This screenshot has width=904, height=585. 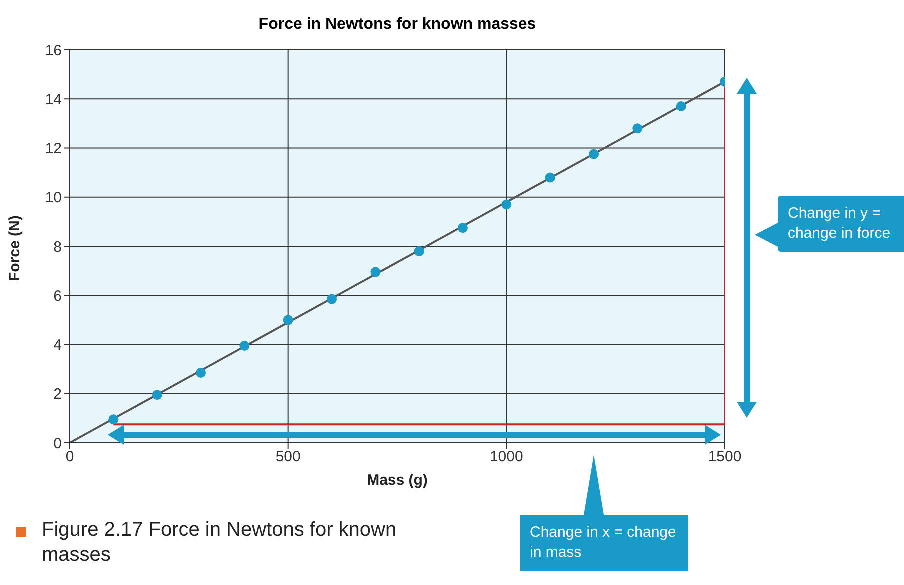 I want to click on y-tick-label: 10, so click(x=53, y=198).